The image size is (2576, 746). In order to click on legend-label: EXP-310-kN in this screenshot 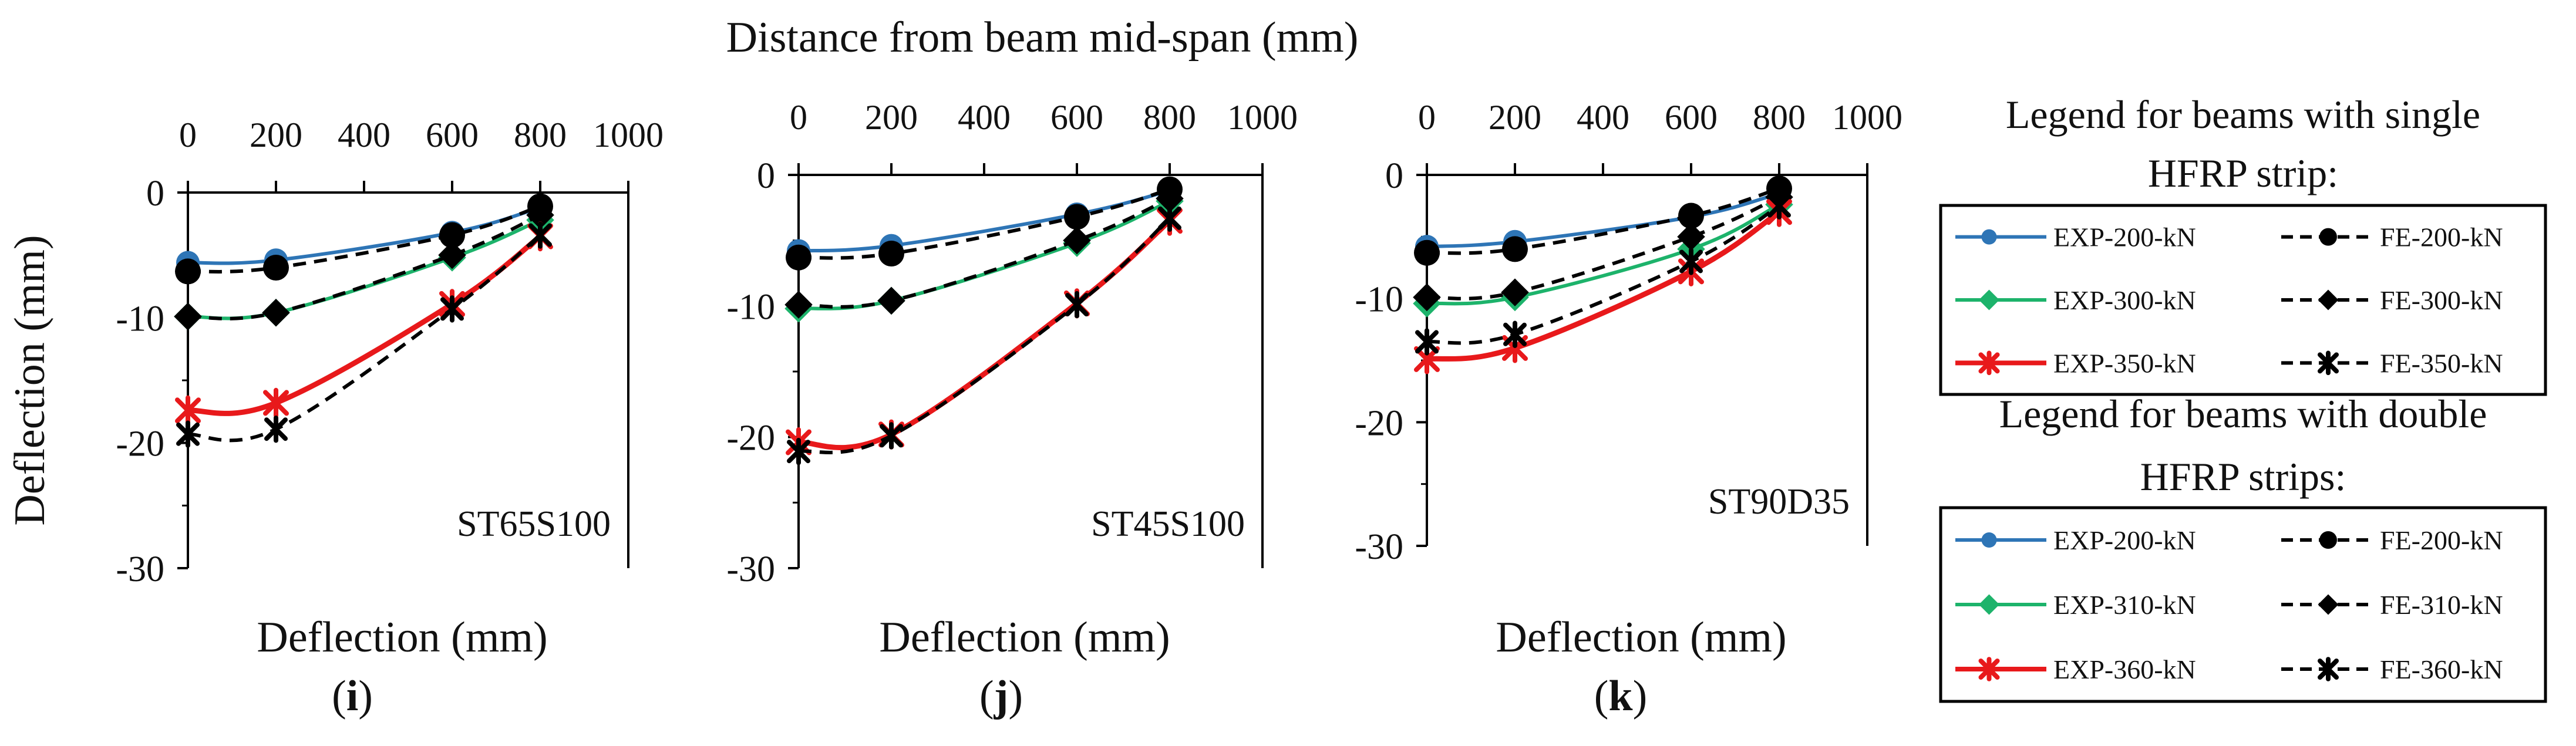, I will do `click(2124, 605)`.